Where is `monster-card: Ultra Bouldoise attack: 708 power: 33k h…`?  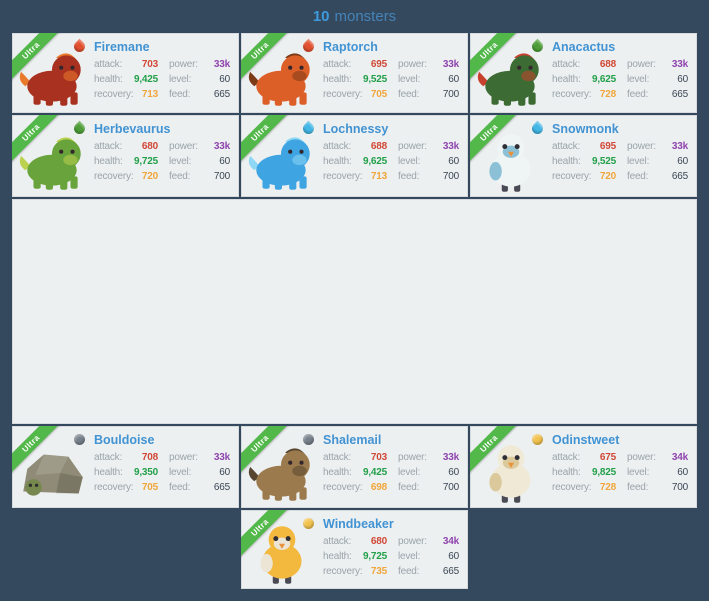 monster-card: Ultra Bouldoise attack: 708 power: 33k h… is located at coordinates (125, 467).